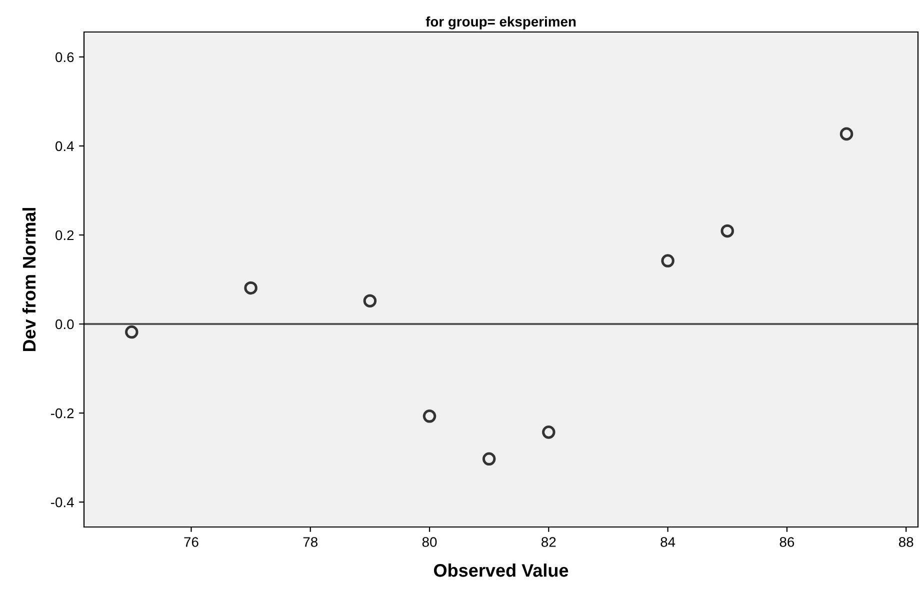  What do you see at coordinates (191, 542) in the screenshot?
I see `x-tick-label: 76` at bounding box center [191, 542].